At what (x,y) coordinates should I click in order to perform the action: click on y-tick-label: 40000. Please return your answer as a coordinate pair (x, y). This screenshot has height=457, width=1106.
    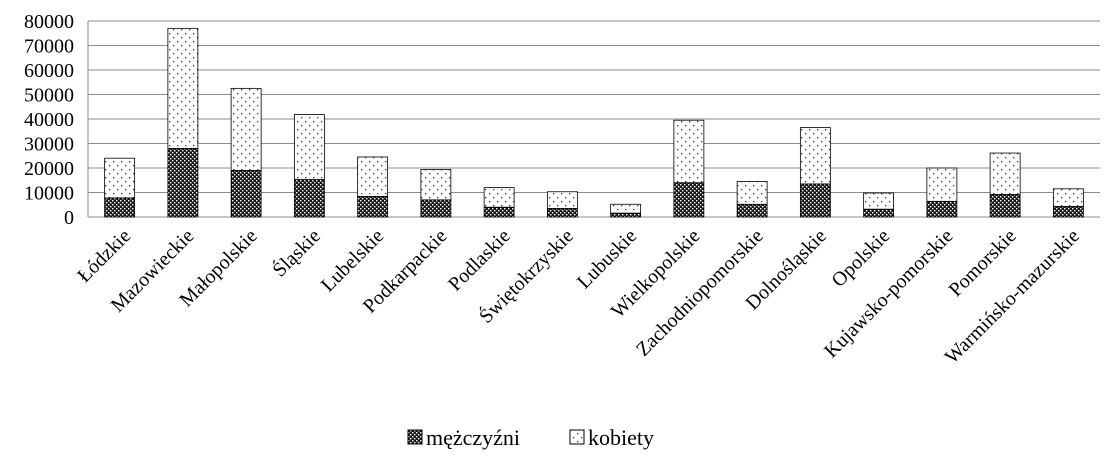
    Looking at the image, I should click on (49, 120).